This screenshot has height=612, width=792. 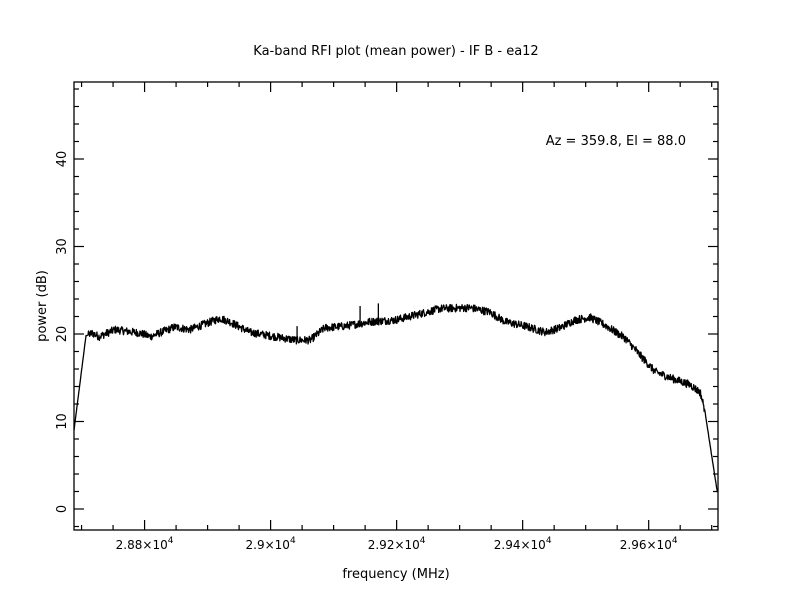 What do you see at coordinates (616, 141) in the screenshot?
I see `az-el-annotation: Az = 359.8, El = 88.0` at bounding box center [616, 141].